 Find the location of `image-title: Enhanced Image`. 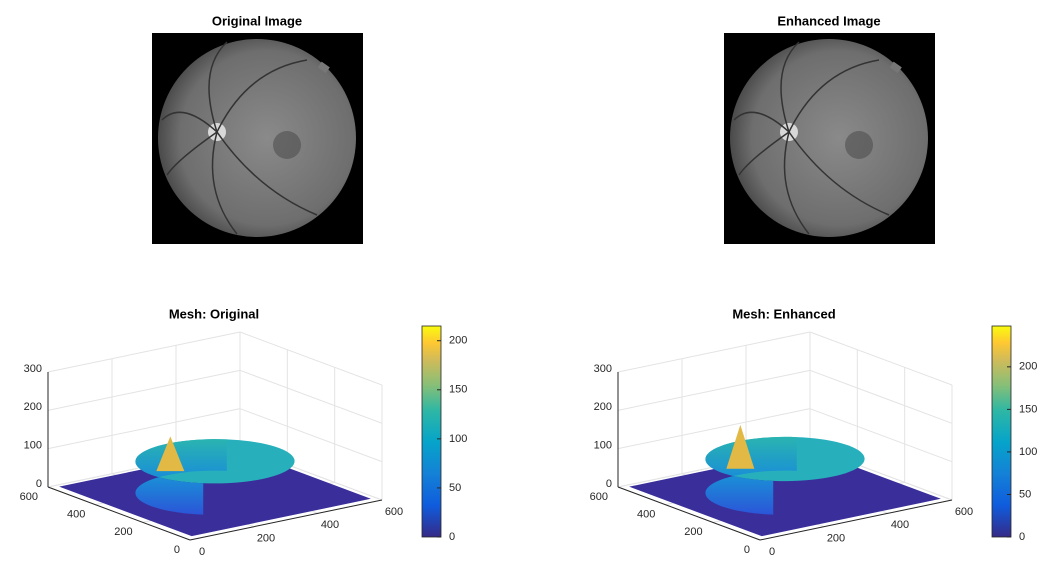

image-title: Enhanced Image is located at coordinates (828, 20).